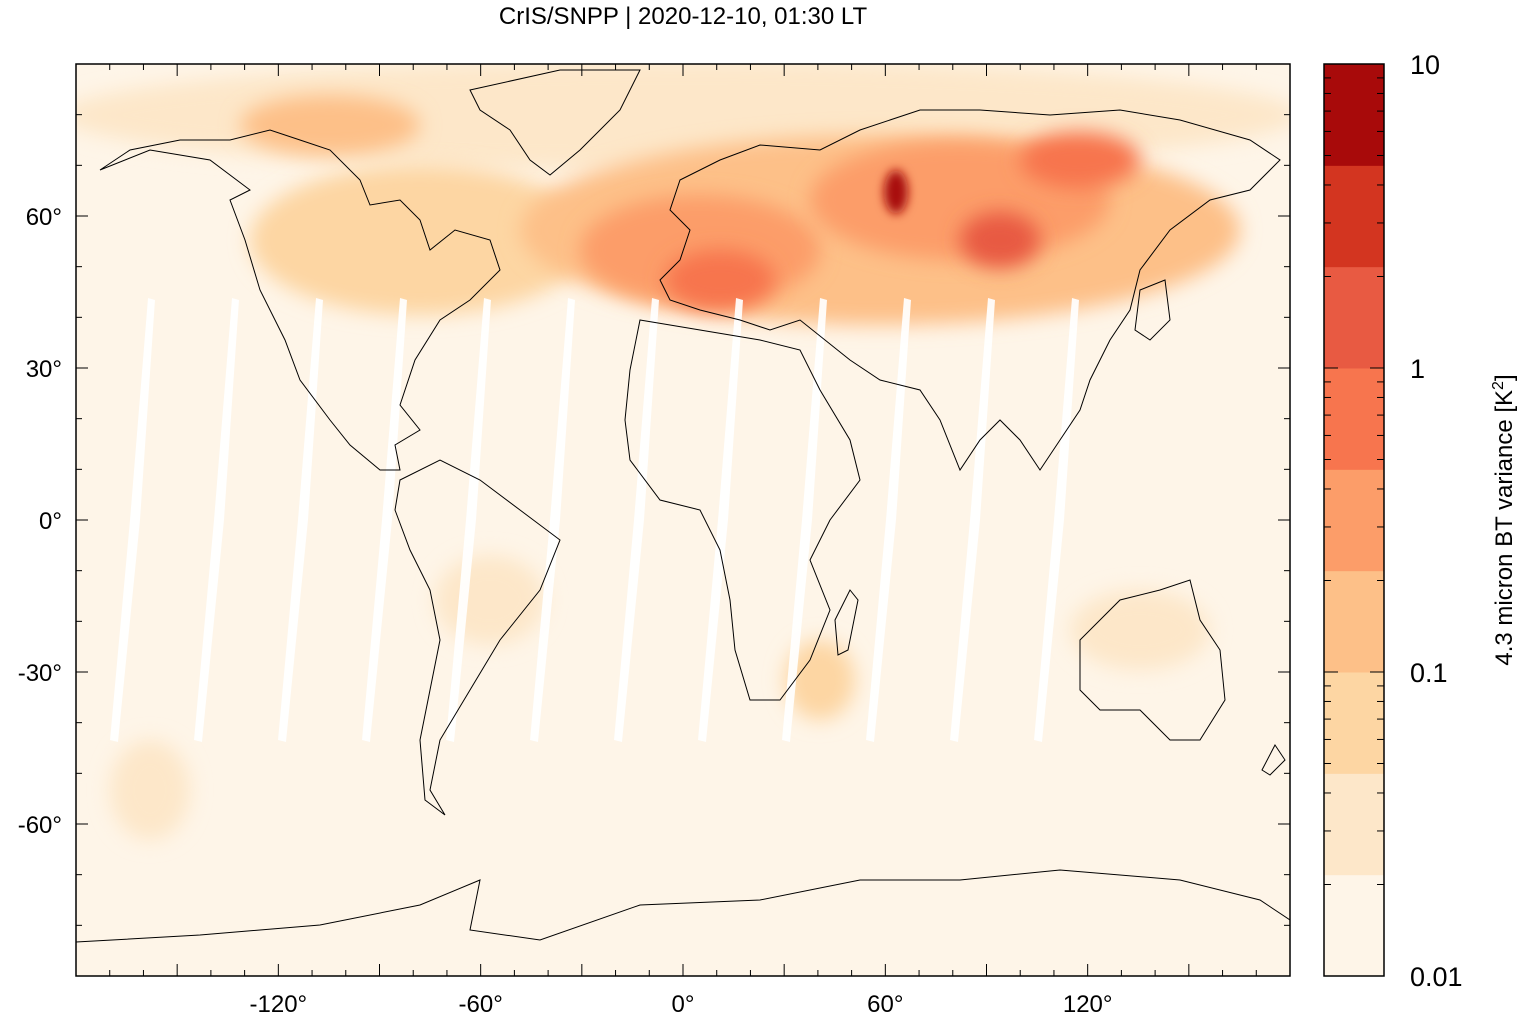 The height and width of the screenshot is (1020, 1522). I want to click on coast-north-america, so click(300, 300).